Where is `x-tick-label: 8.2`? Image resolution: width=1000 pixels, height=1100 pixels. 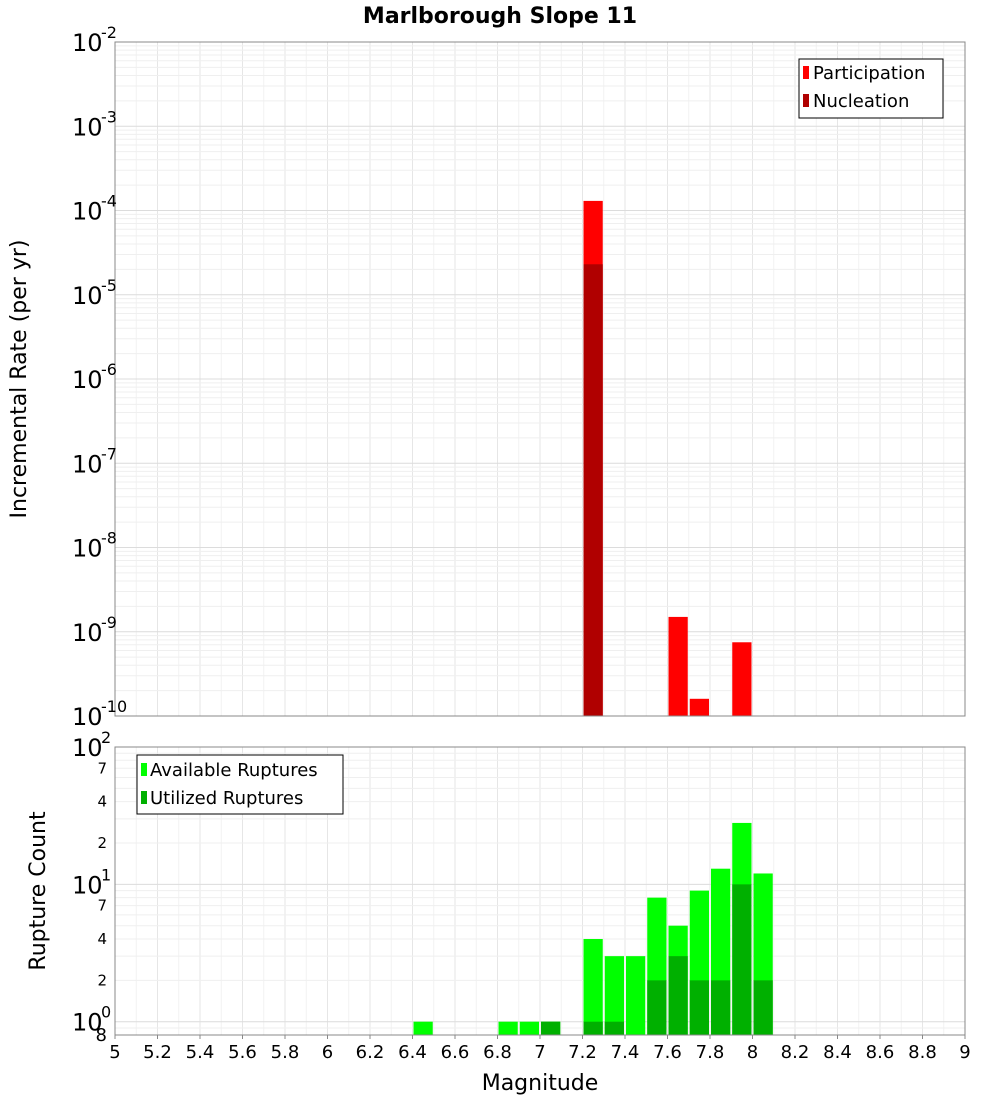 x-tick-label: 8.2 is located at coordinates (795, 1052).